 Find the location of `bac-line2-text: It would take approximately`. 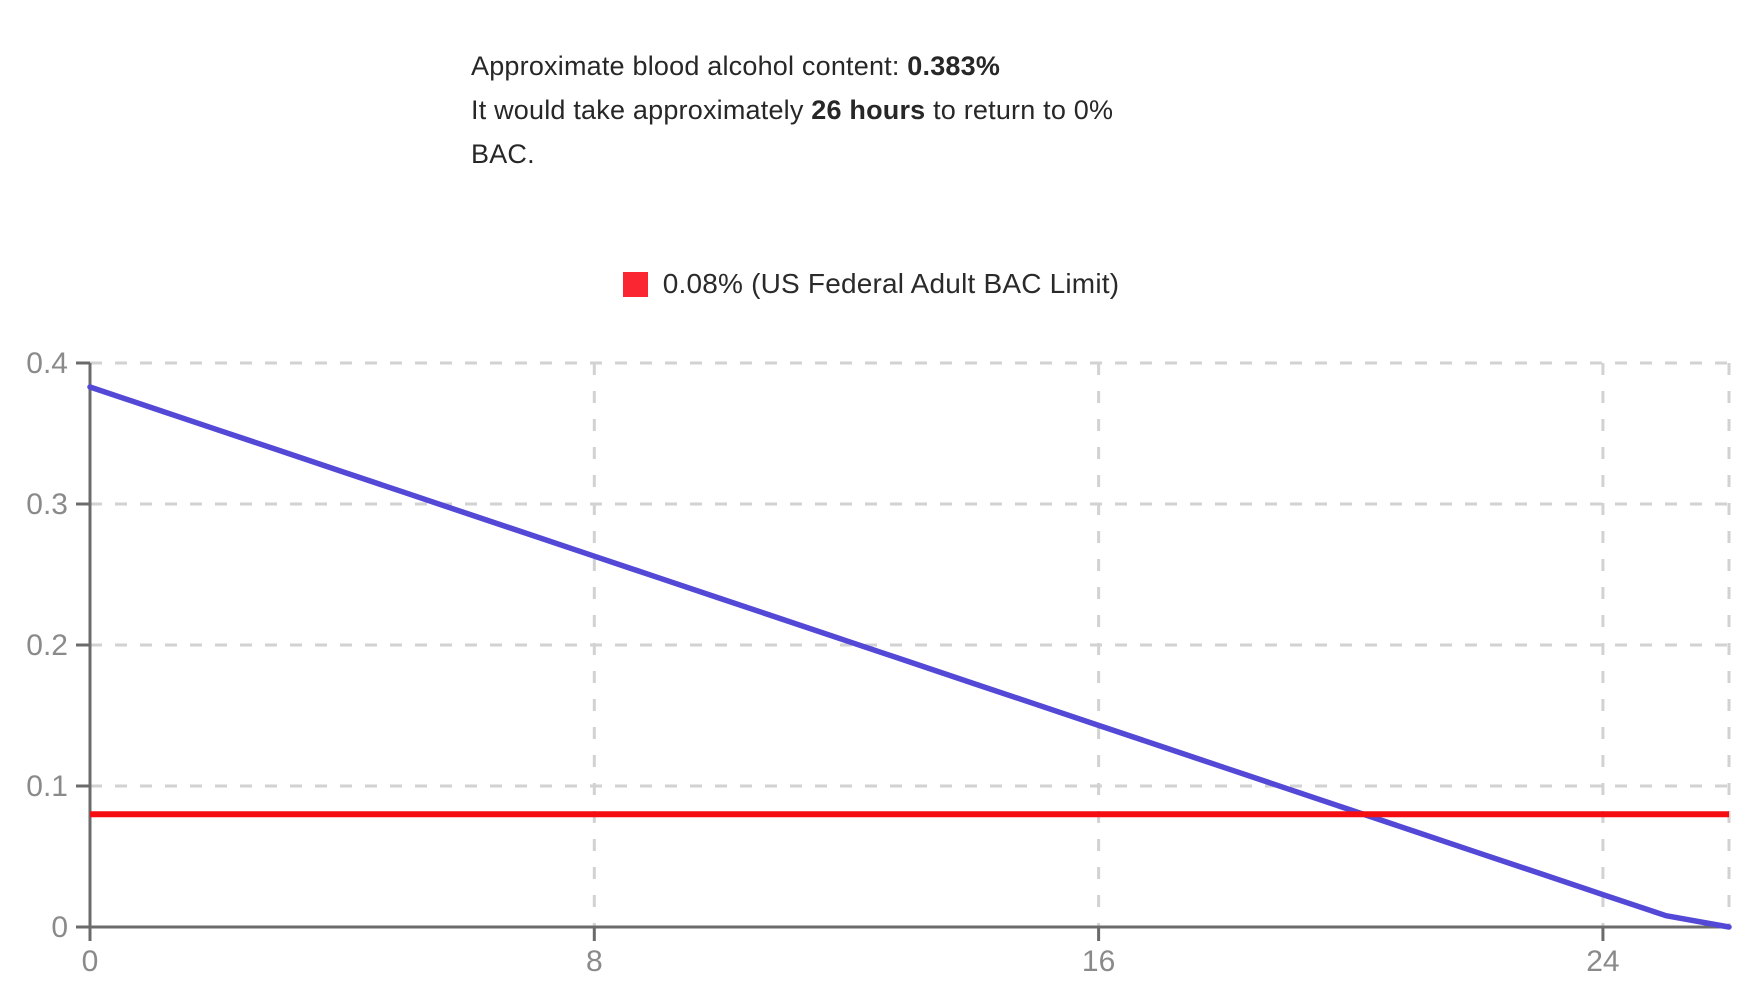

bac-line2-text: It would take approximately is located at coordinates (641, 110).